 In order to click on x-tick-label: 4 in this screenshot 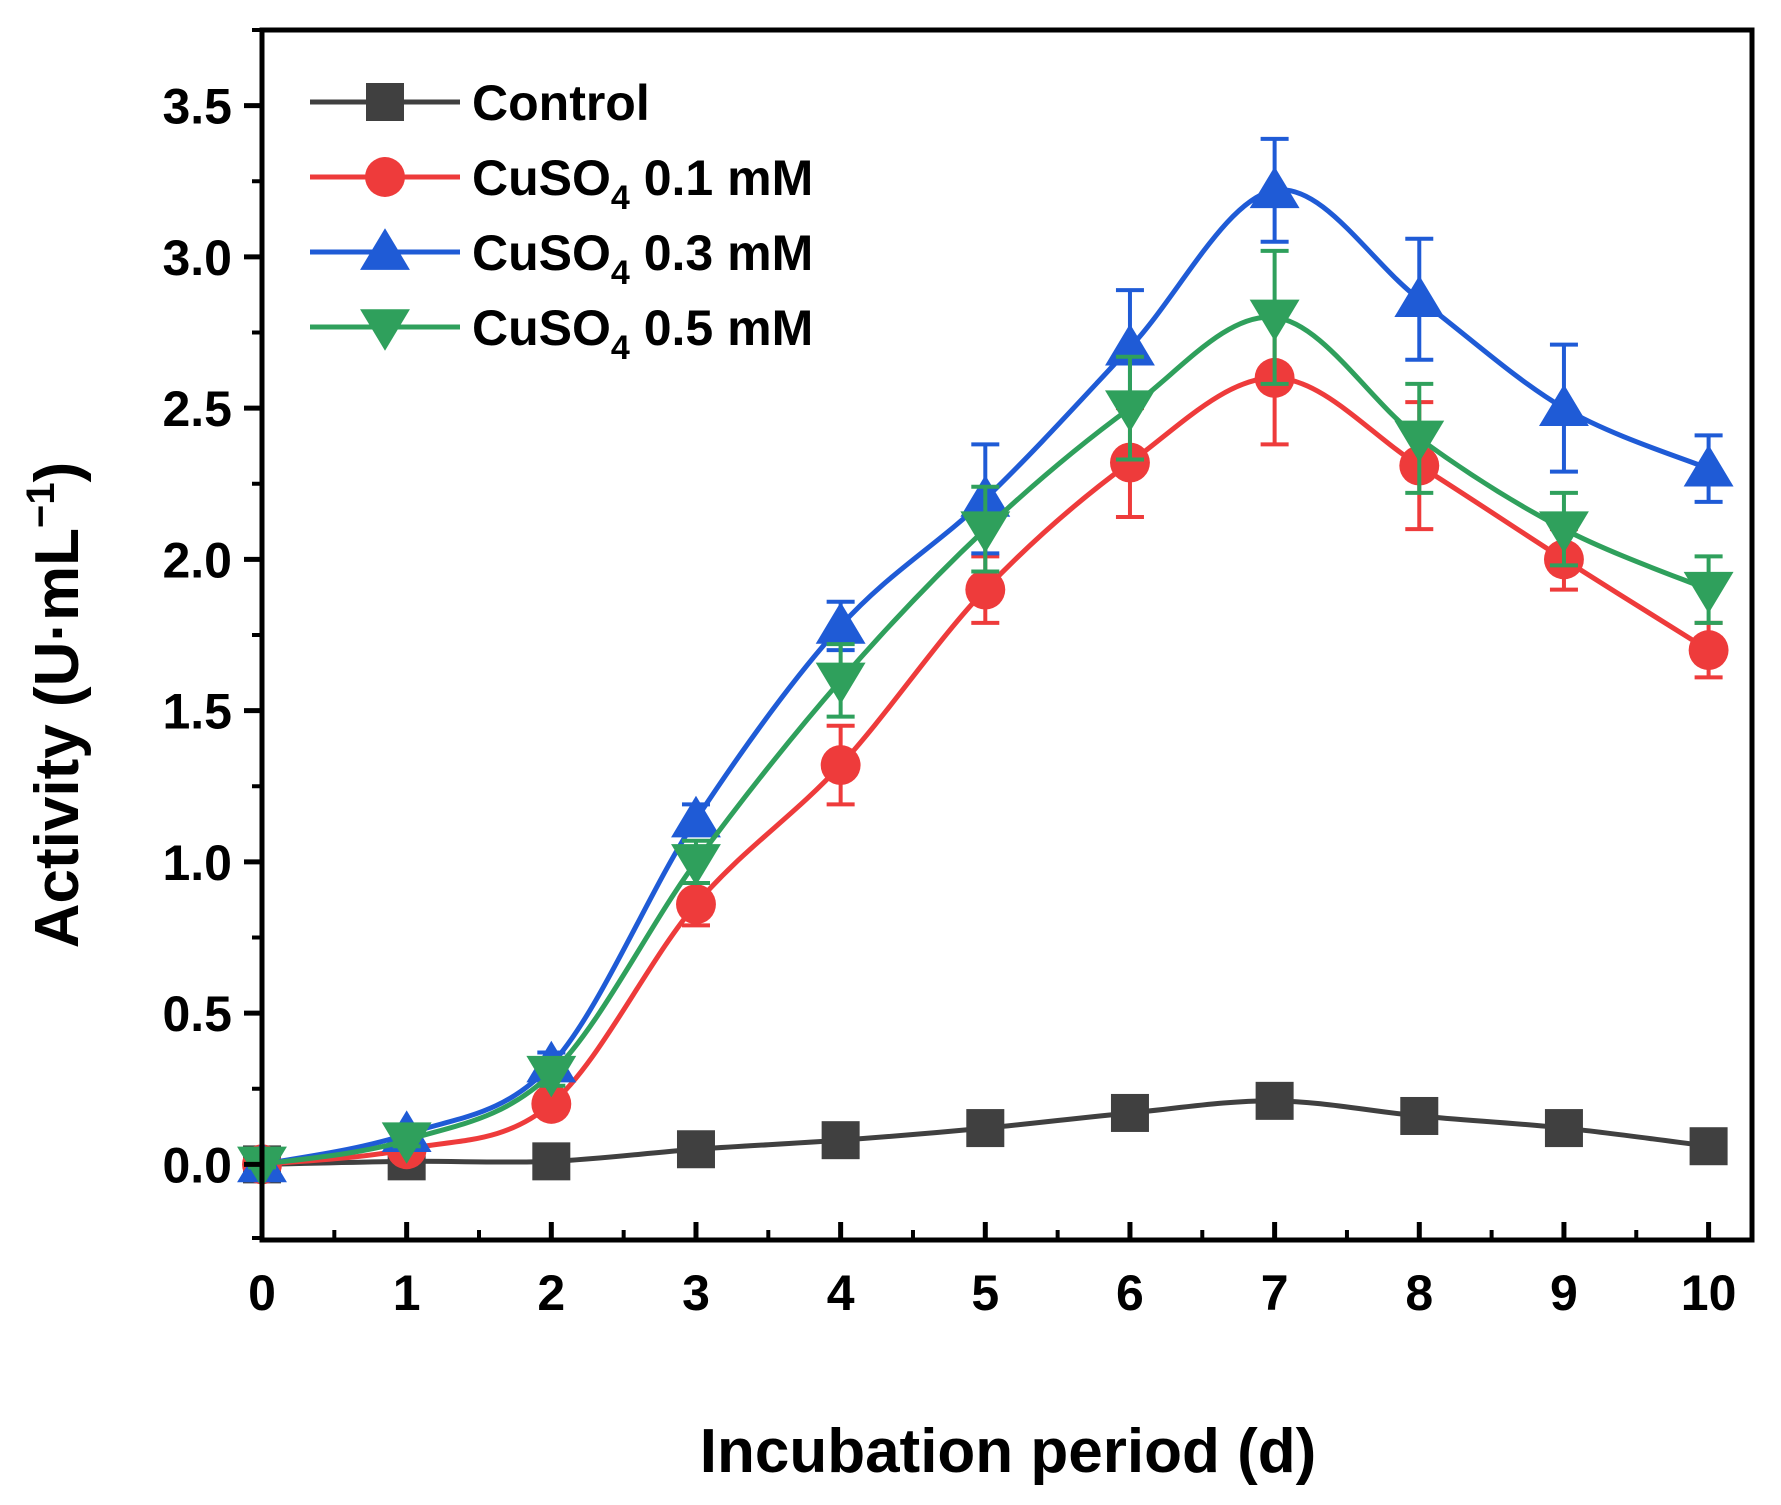, I will do `click(841, 1293)`.